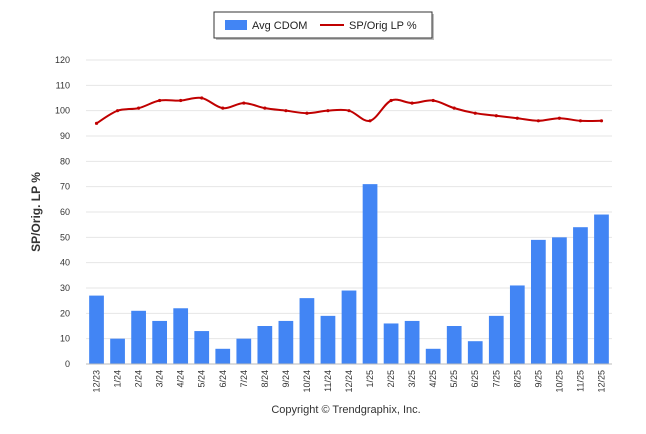 The image size is (646, 434). Describe the element at coordinates (517, 379) in the screenshot. I see `x-tick-label: 8/25` at that location.